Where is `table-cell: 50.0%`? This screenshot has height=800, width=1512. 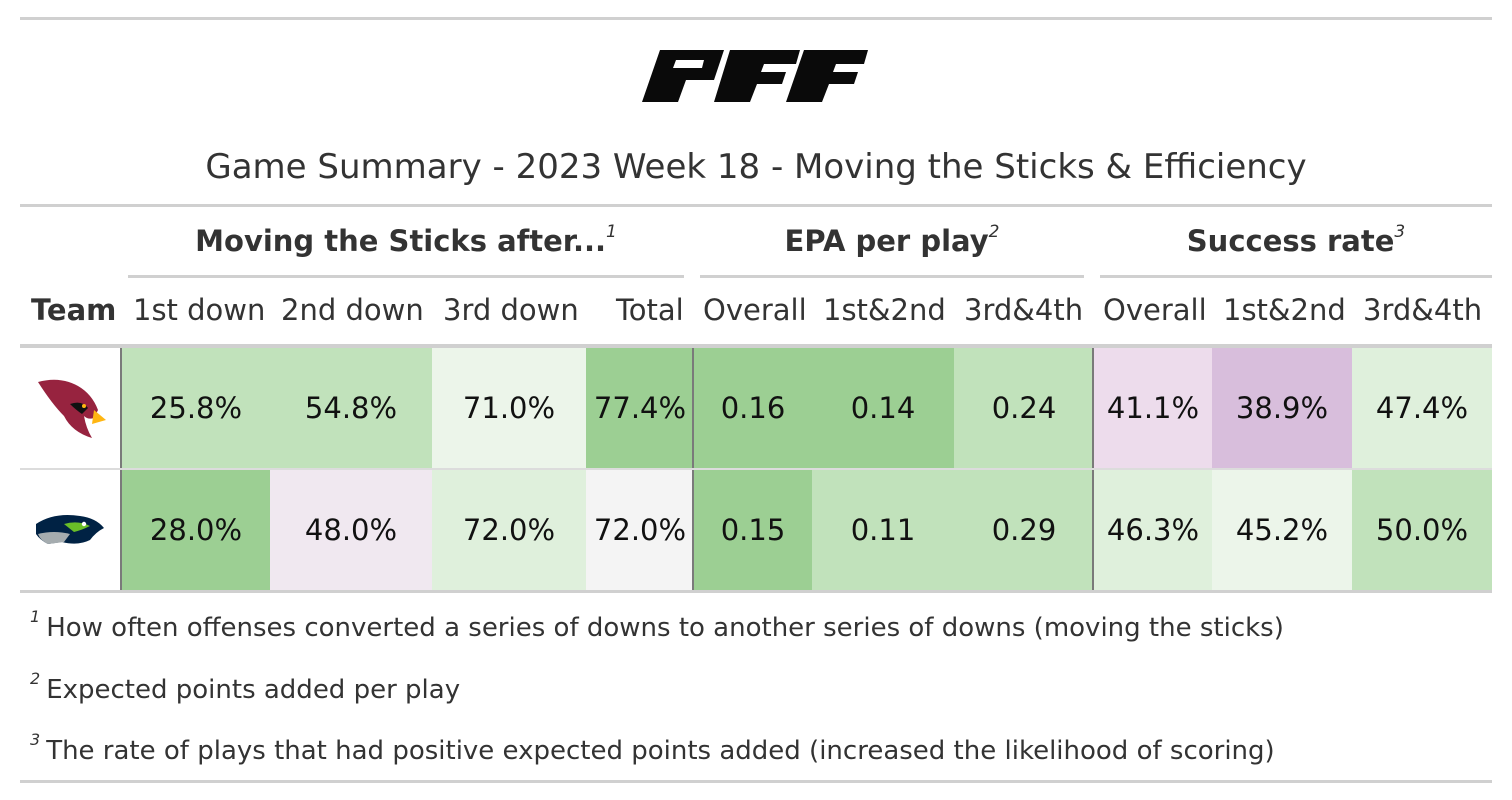
table-cell: 50.0% is located at coordinates (1422, 530).